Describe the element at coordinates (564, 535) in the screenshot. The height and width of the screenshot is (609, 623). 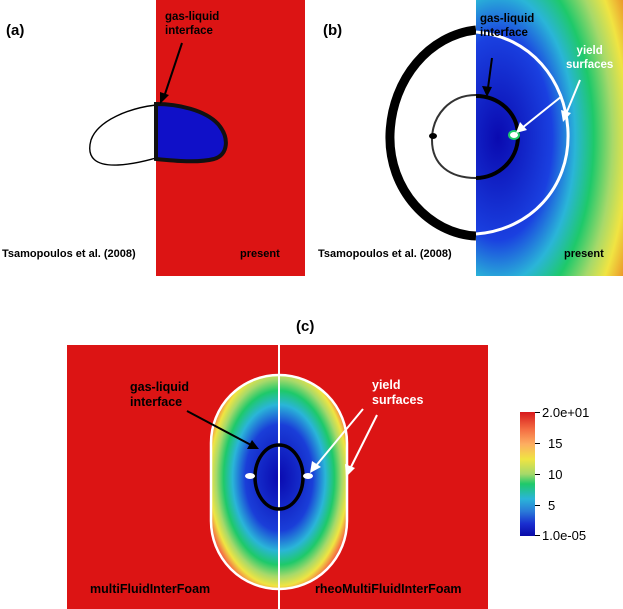
I see `colorbar-min-label: 1.0e-05` at that location.